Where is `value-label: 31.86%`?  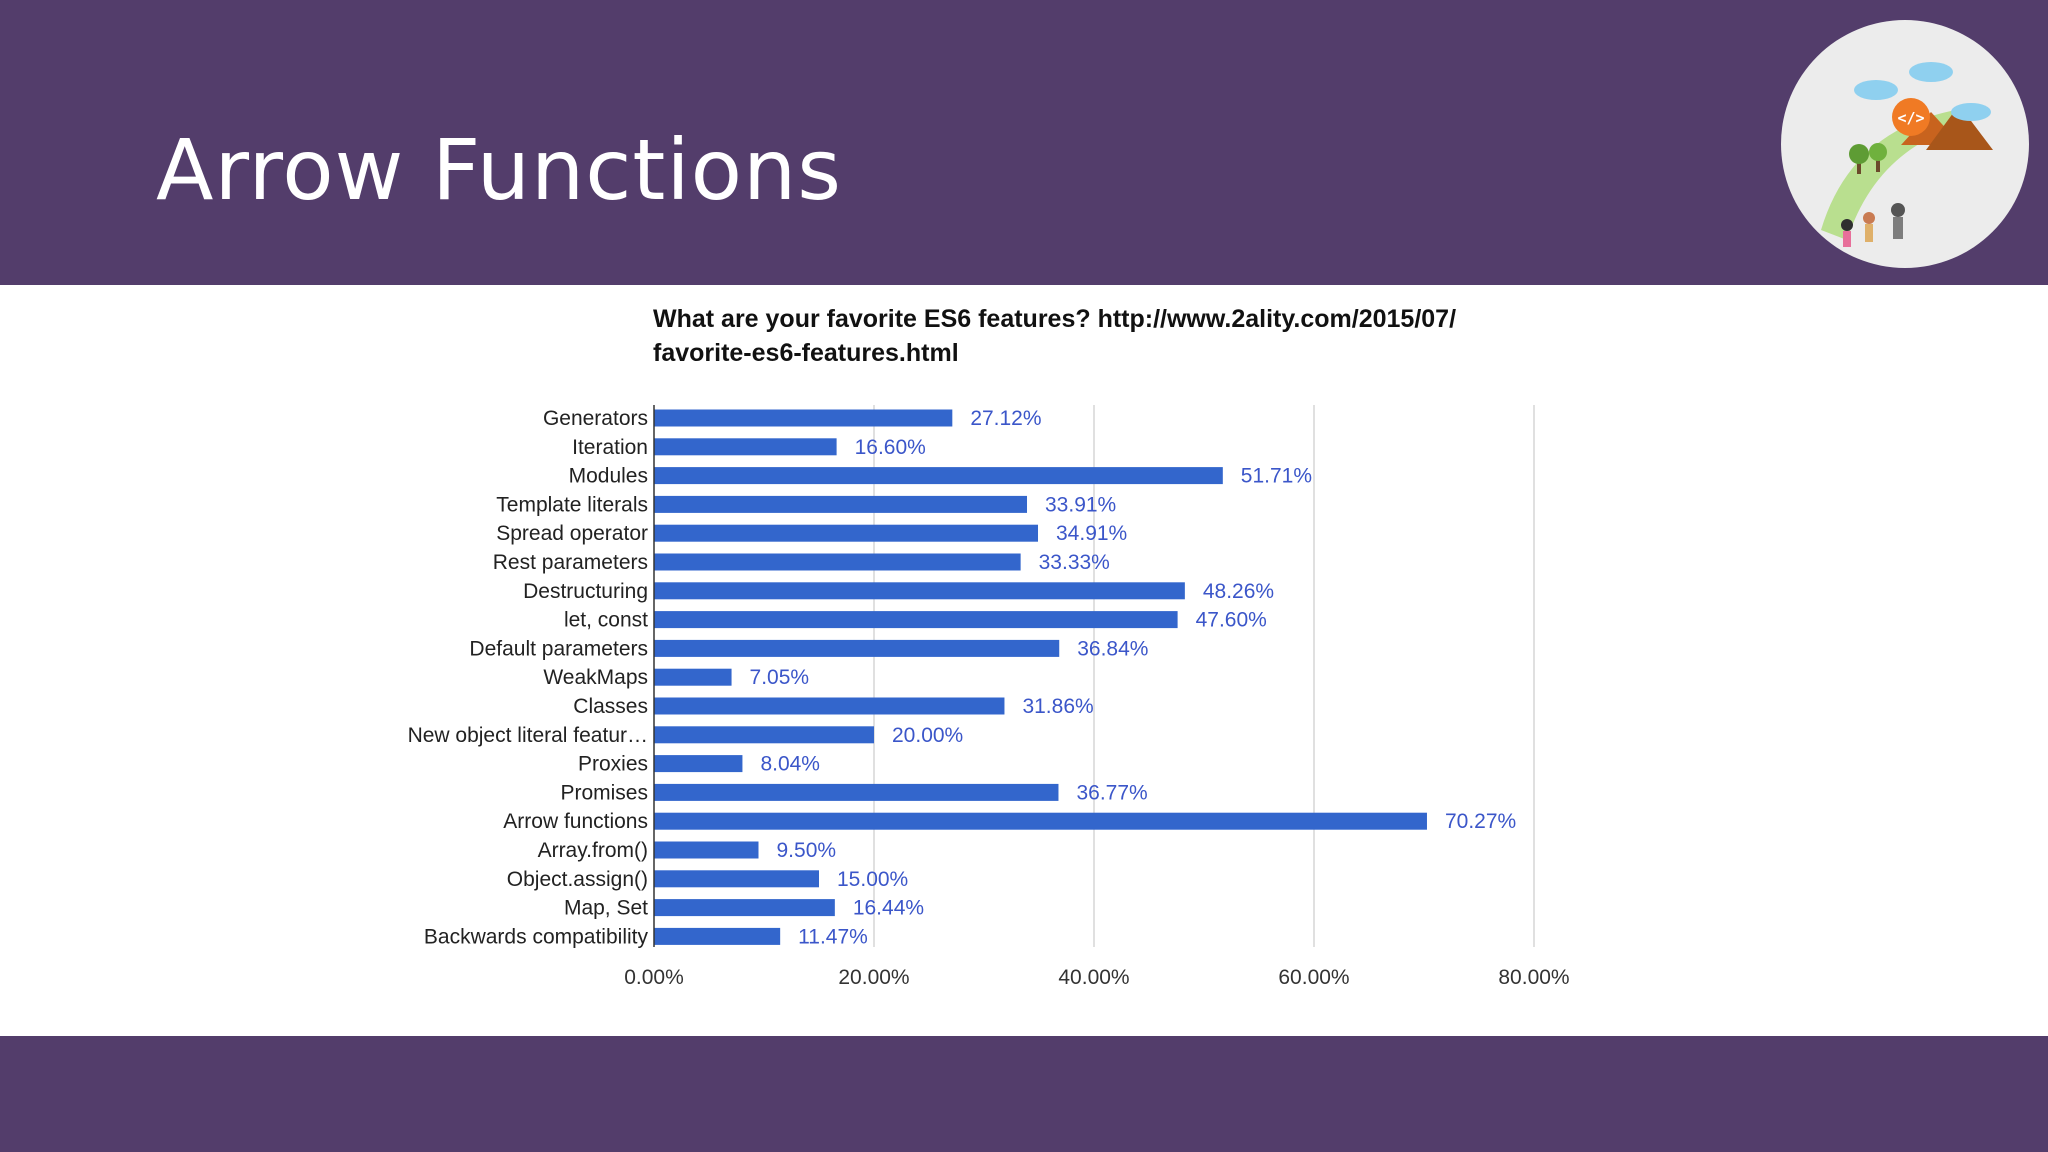
value-label: 31.86% is located at coordinates (1057, 706).